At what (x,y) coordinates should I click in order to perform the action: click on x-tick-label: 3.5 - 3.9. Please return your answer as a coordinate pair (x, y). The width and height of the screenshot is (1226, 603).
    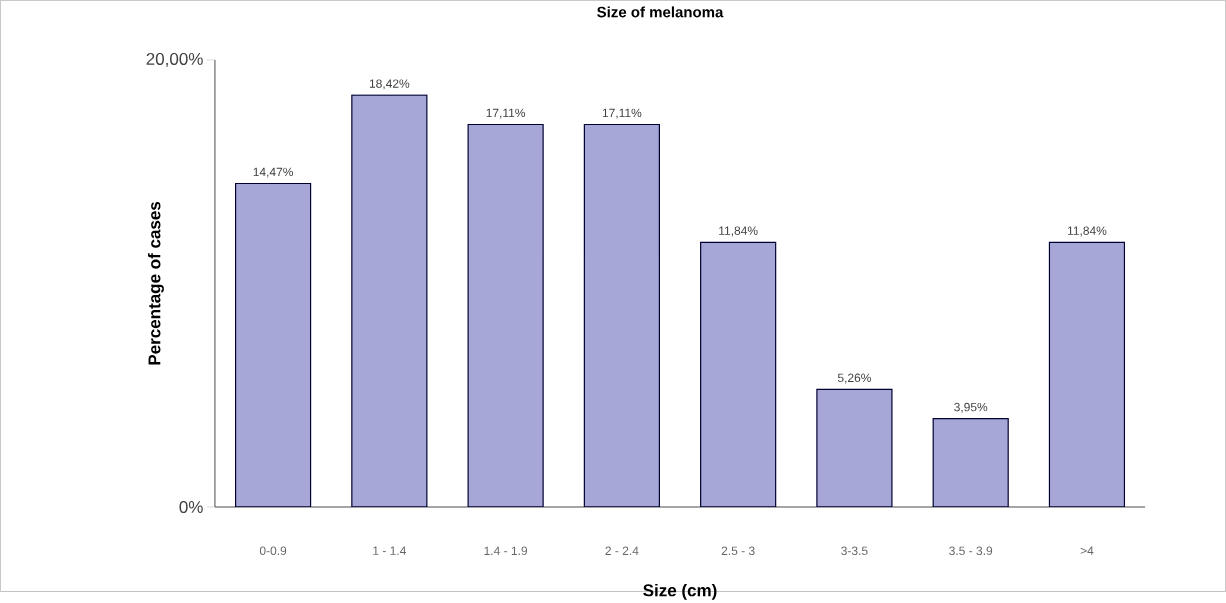
    Looking at the image, I should click on (971, 550).